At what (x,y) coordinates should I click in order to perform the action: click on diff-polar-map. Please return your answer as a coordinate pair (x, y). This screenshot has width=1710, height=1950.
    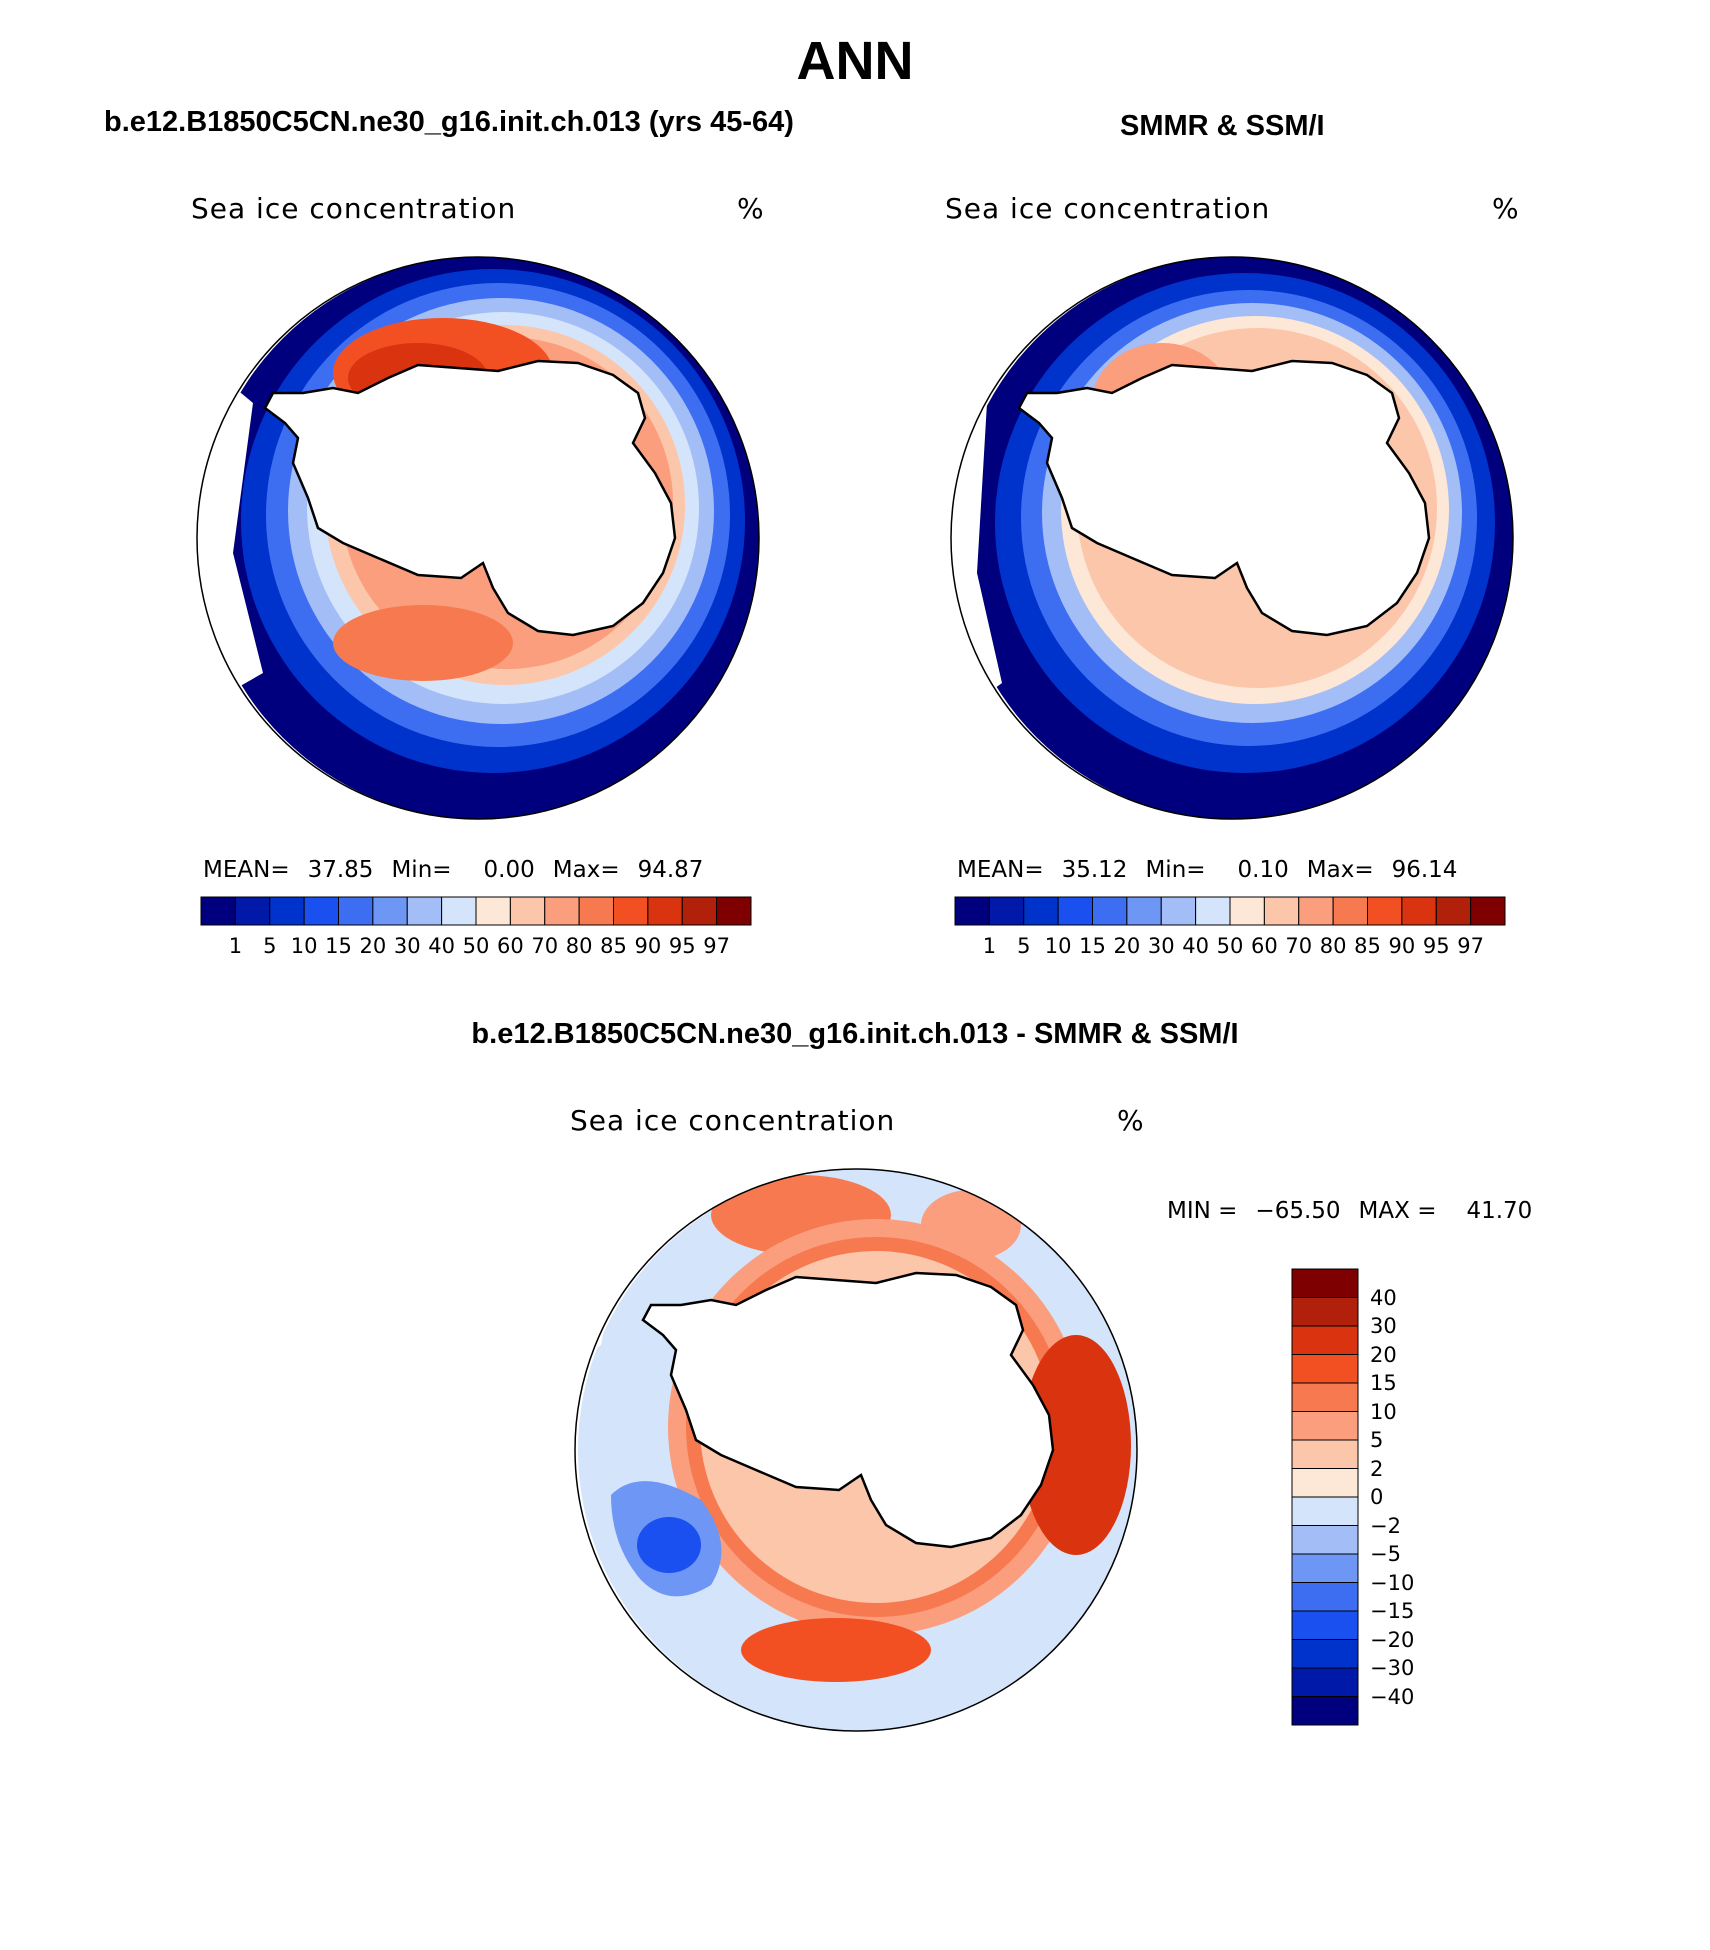
    Looking at the image, I should click on (856, 1450).